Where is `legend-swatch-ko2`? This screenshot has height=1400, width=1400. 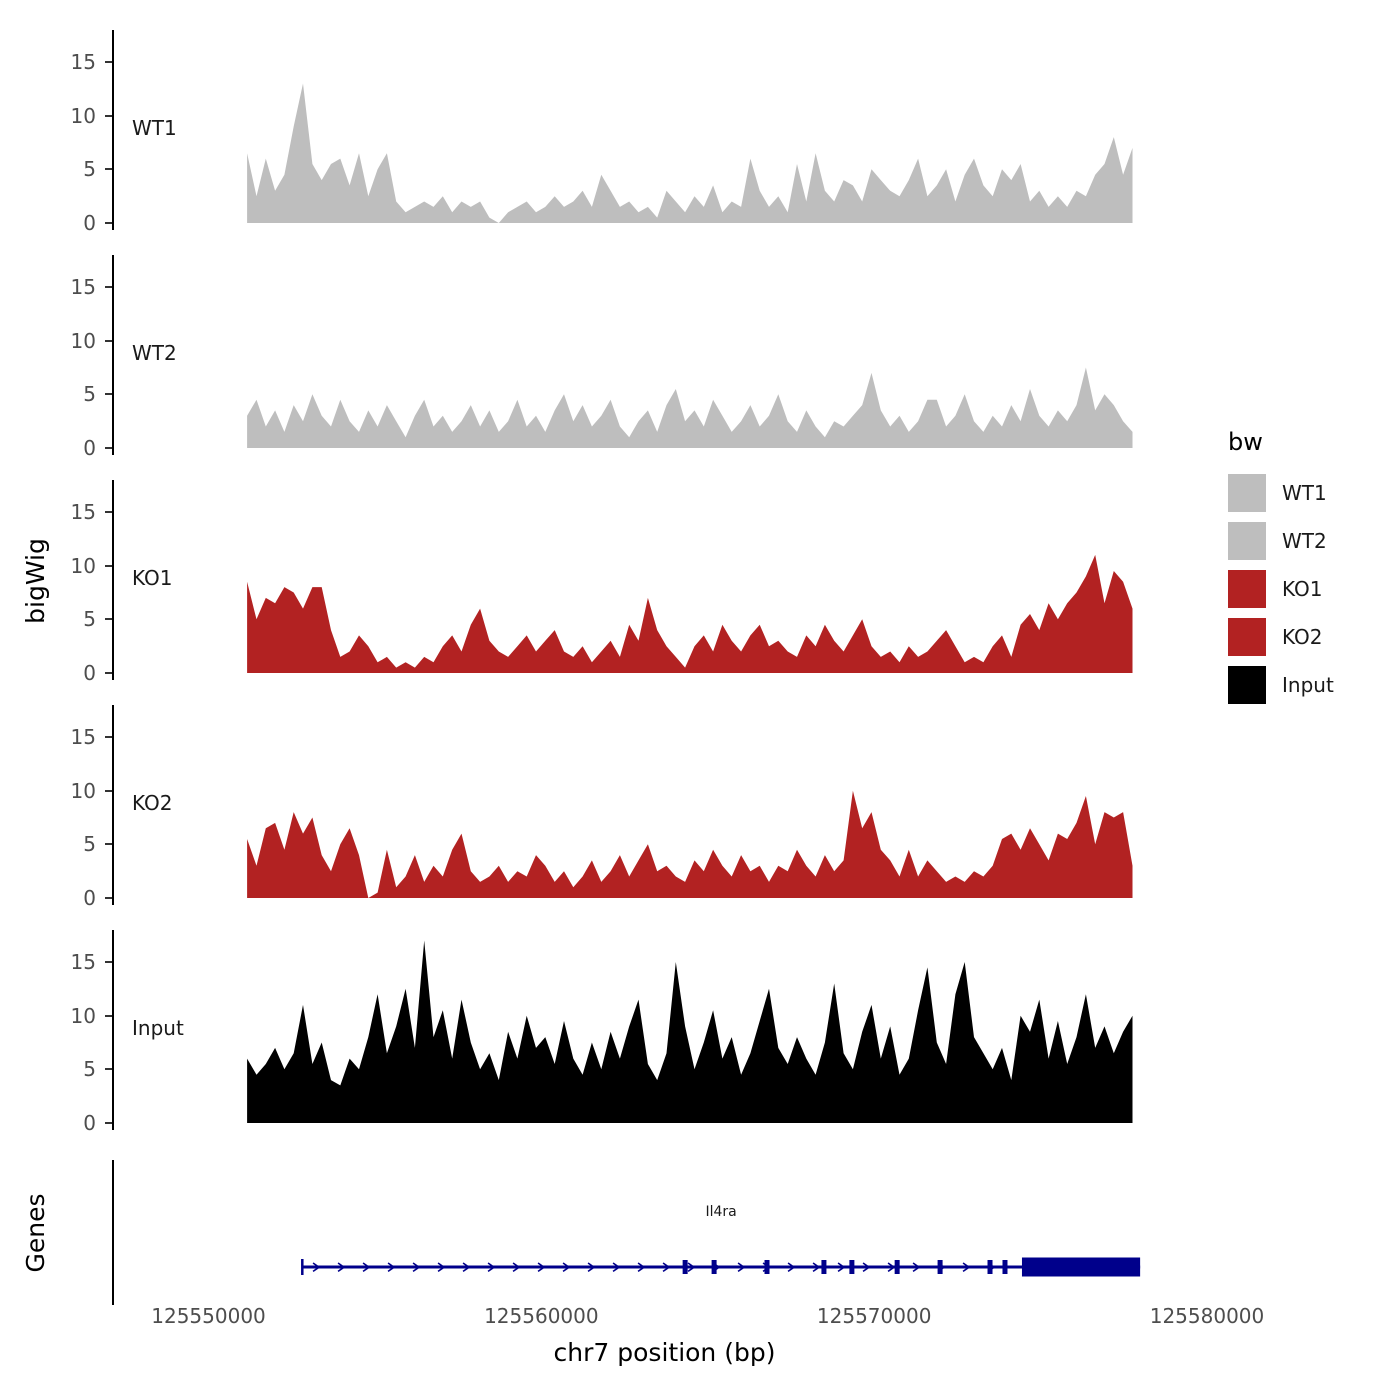
legend-swatch-ko2 is located at coordinates (1247, 637).